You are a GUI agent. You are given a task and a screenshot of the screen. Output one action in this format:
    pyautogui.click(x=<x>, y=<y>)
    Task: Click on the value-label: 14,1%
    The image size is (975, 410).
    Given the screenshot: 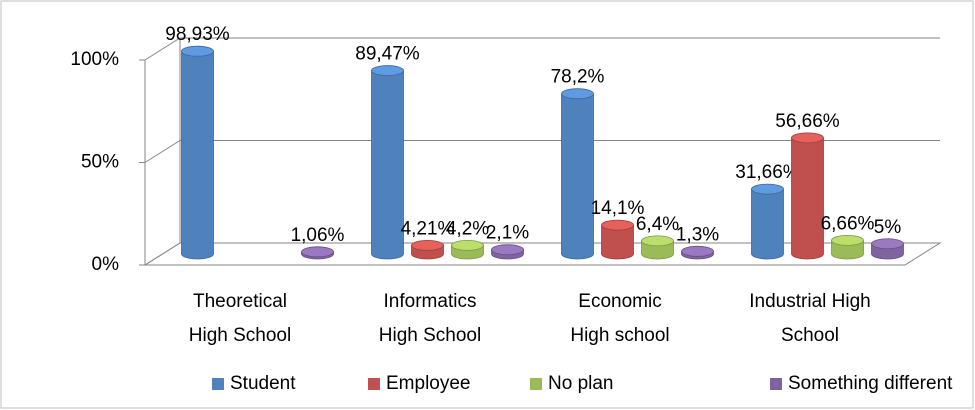 What is the action you would take?
    pyautogui.click(x=618, y=208)
    